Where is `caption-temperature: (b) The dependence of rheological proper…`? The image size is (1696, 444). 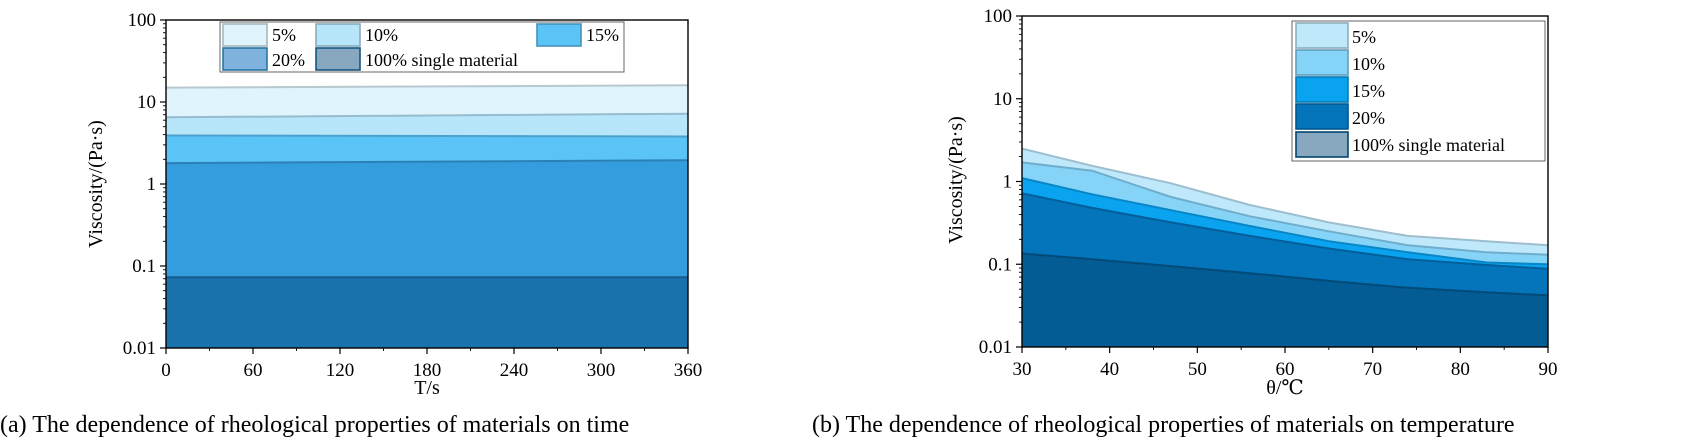
caption-temperature: (b) The dependence of rheological proper… is located at coordinates (1163, 425).